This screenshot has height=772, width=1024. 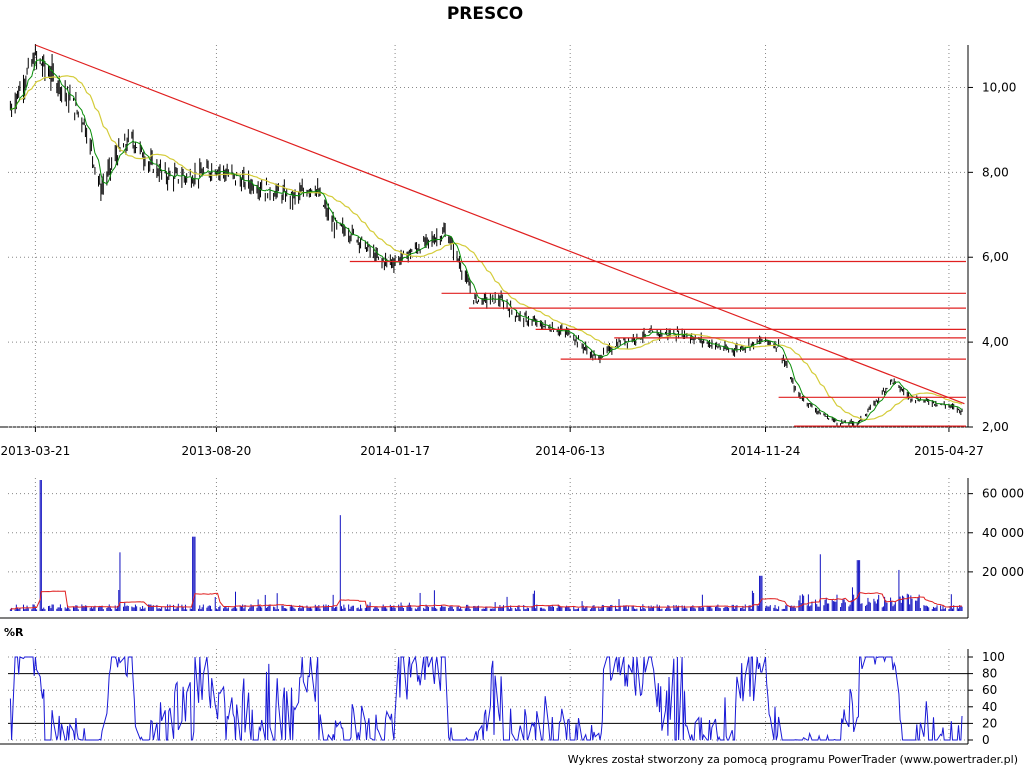 What do you see at coordinates (986, 740) in the screenshot?
I see `y-tick-label: 0` at bounding box center [986, 740].